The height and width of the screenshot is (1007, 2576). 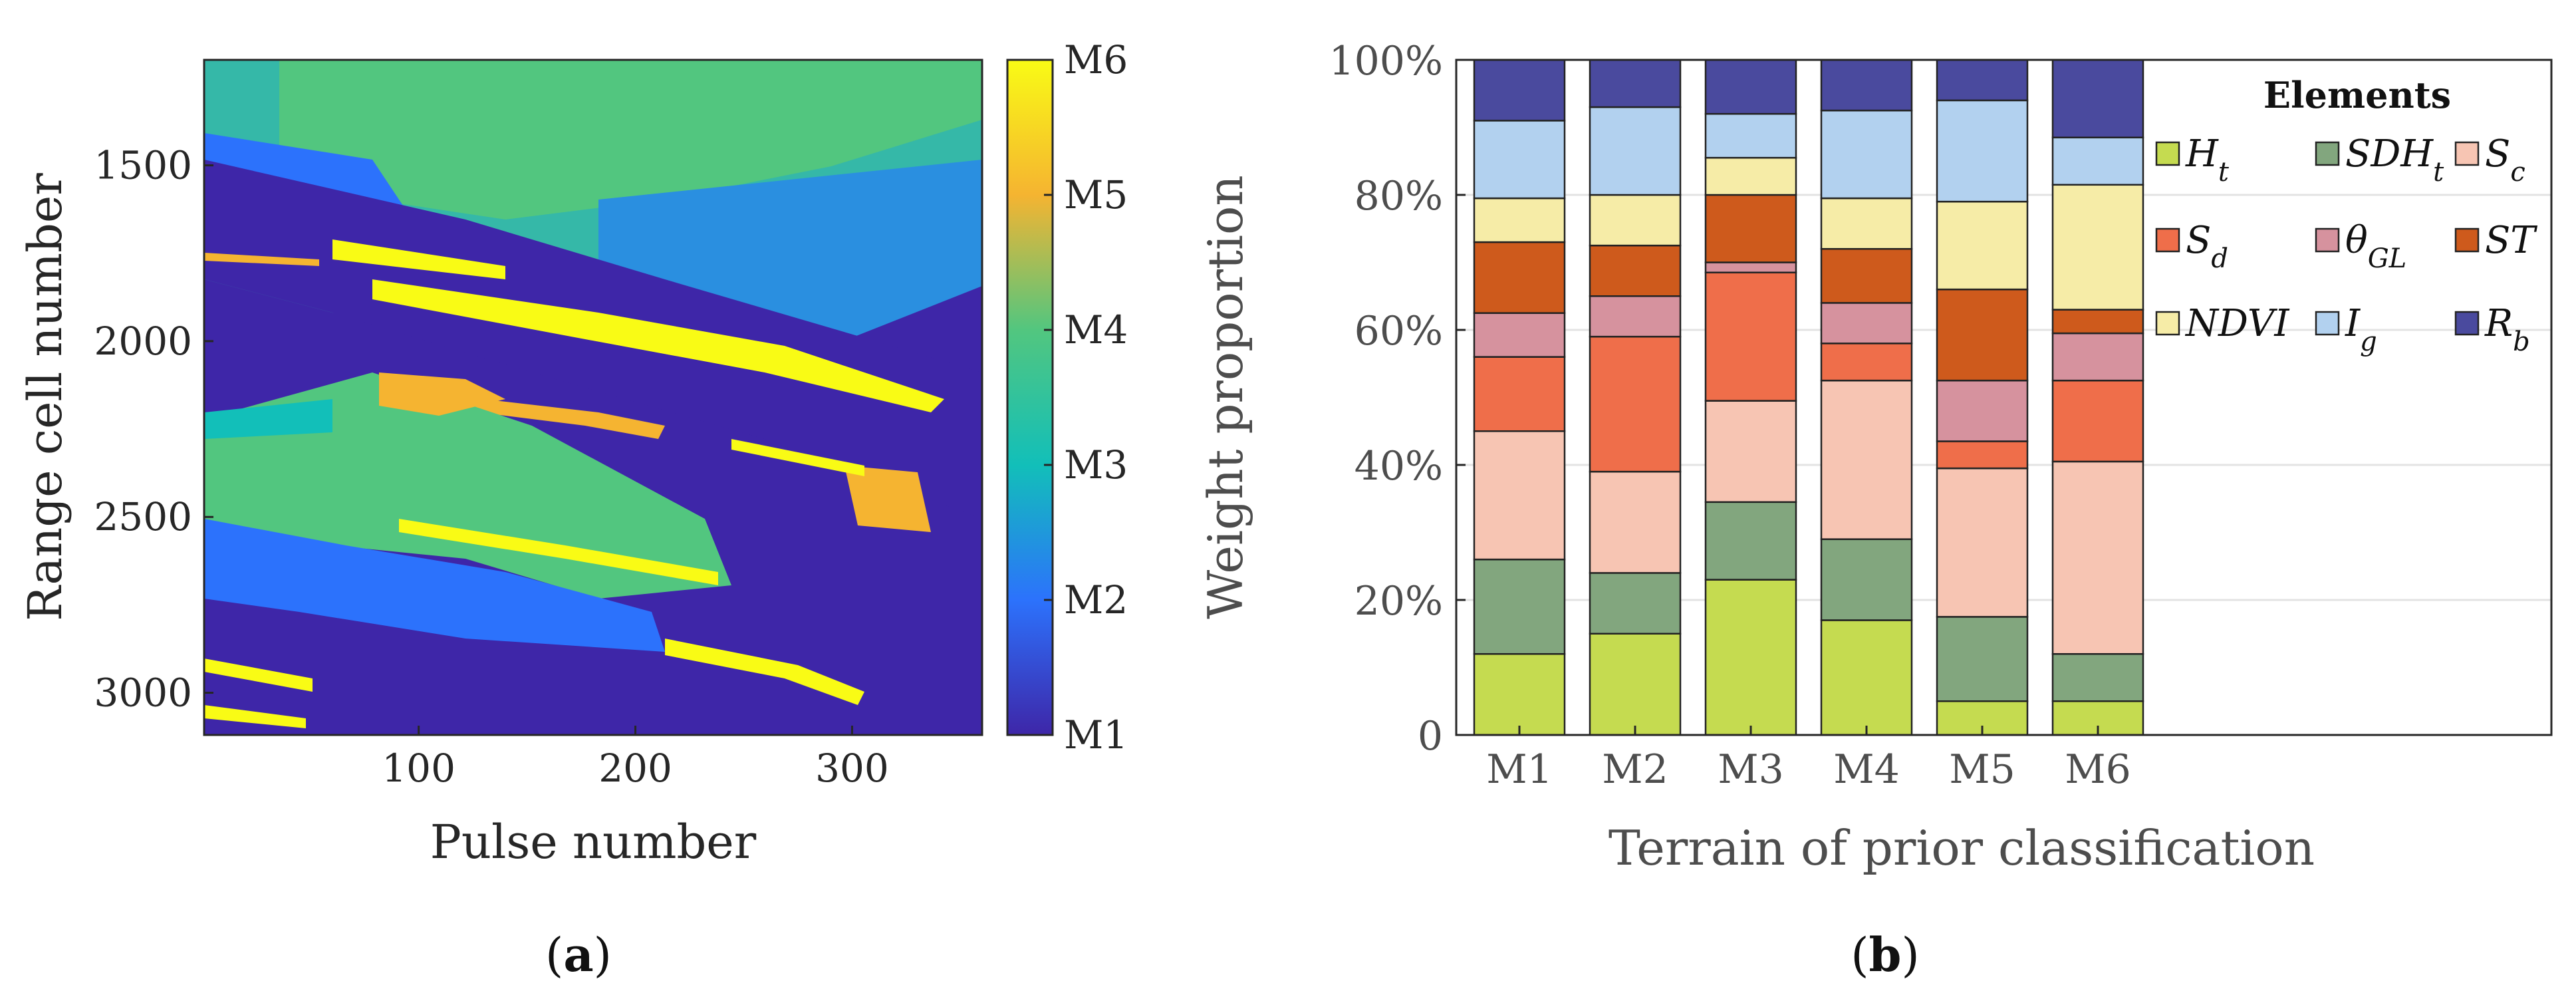 I want to click on colorbar-labels: M1 M2 M3 M4 M5 M6, so click(x=1086, y=397).